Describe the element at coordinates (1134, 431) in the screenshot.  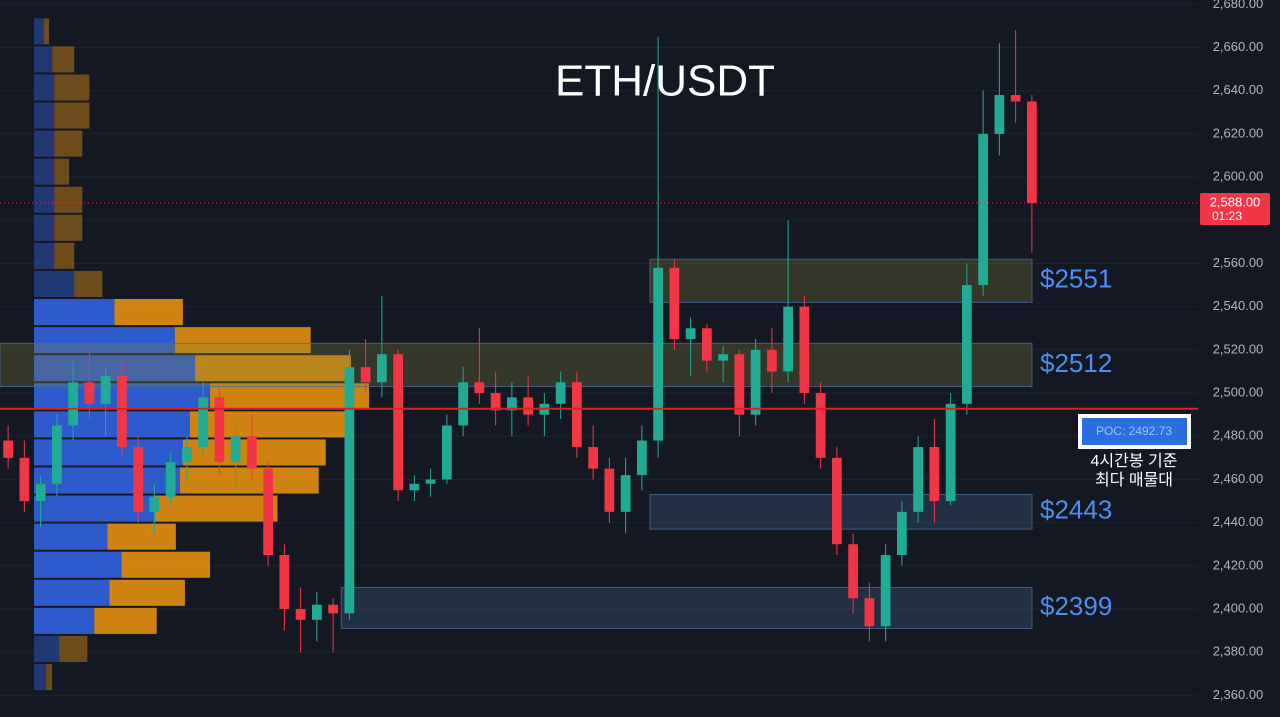
I see `poc-label: POC: 2492.73` at that location.